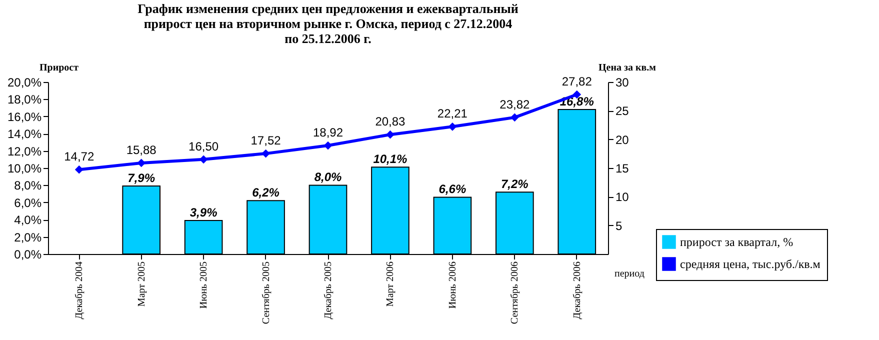 The width and height of the screenshot is (879, 340). Describe the element at coordinates (28, 255) in the screenshot. I see `y-tick-label: 0,0%` at that location.